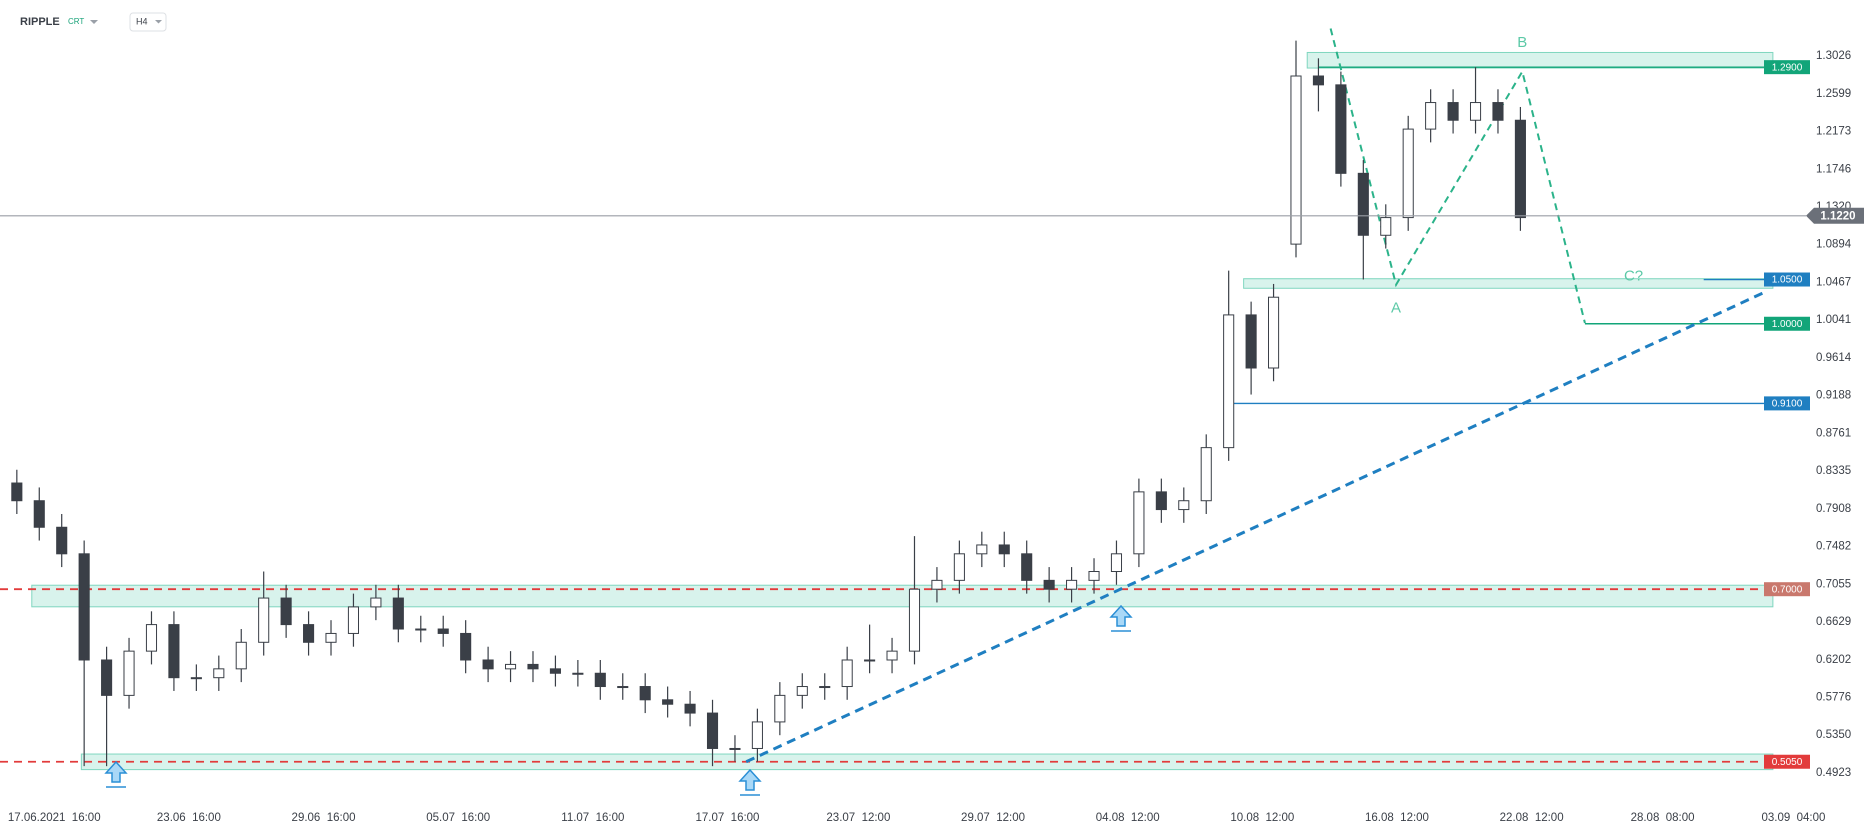 This screenshot has width=1866, height=832. I want to click on y-tick-label: 0.5350, so click(1833, 735).